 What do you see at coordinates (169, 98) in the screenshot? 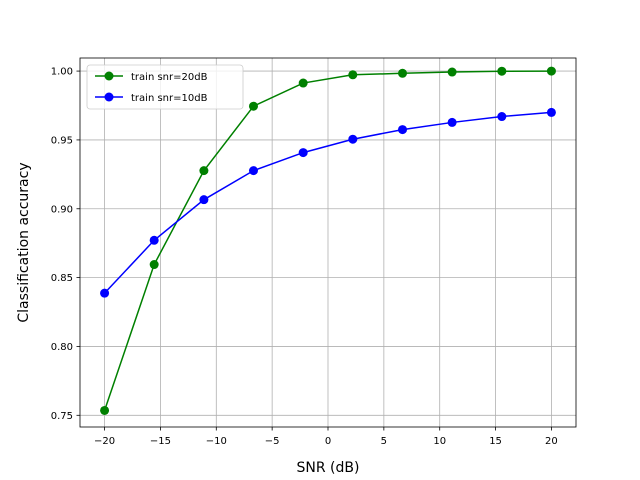
I see `legend-label: train snr=10dB` at bounding box center [169, 98].